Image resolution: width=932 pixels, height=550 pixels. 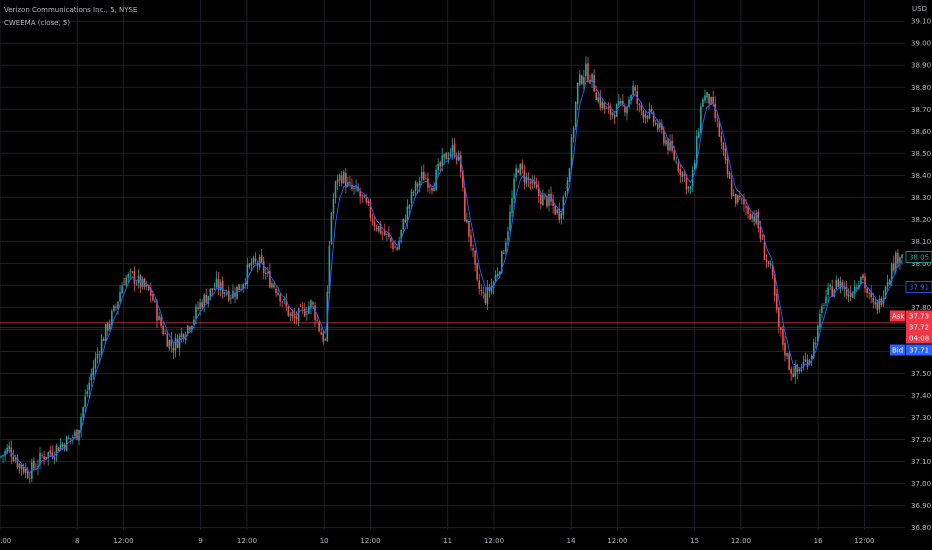 I want to click on price-tick-label: 36.90, so click(x=921, y=506).